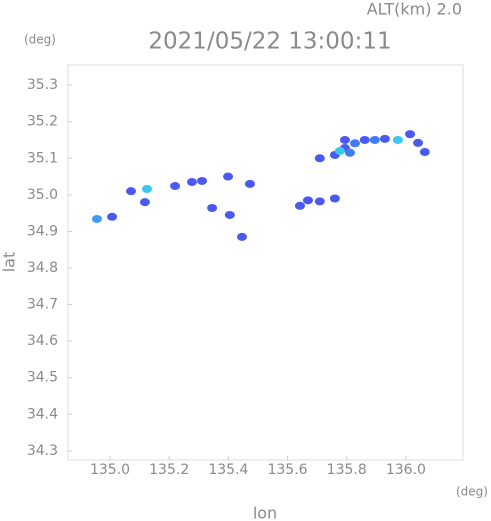 This screenshot has width=491, height=521. Describe the element at coordinates (40, 40) in the screenshot. I see `y-unit: (deg)` at that location.